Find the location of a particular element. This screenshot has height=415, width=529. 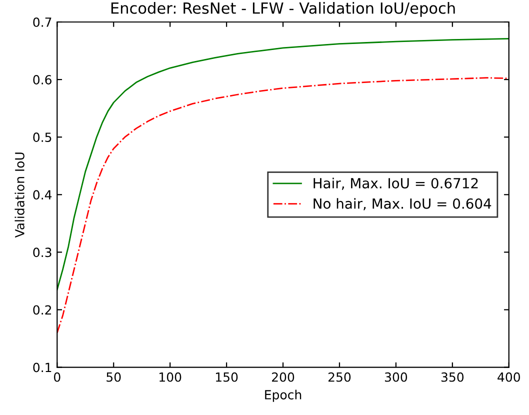

x-axis-title: Epoch is located at coordinates (283, 396).